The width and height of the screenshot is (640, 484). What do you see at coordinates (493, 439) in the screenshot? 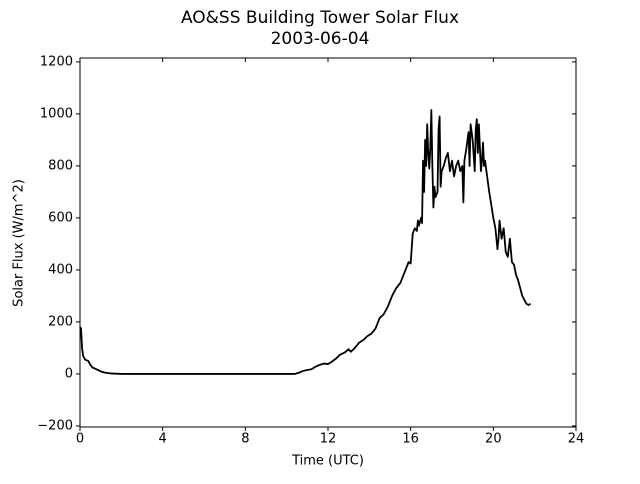
I see `x-tick-label: 20` at bounding box center [493, 439].